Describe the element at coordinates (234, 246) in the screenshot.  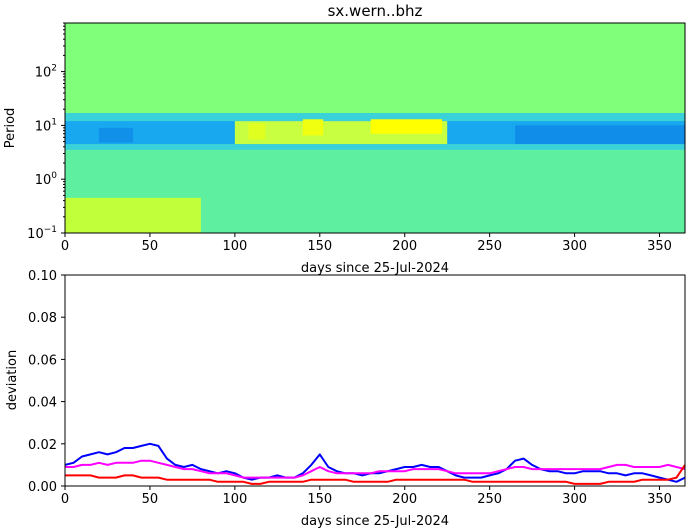
I see `heatmap-x-tick-label: 100` at that location.